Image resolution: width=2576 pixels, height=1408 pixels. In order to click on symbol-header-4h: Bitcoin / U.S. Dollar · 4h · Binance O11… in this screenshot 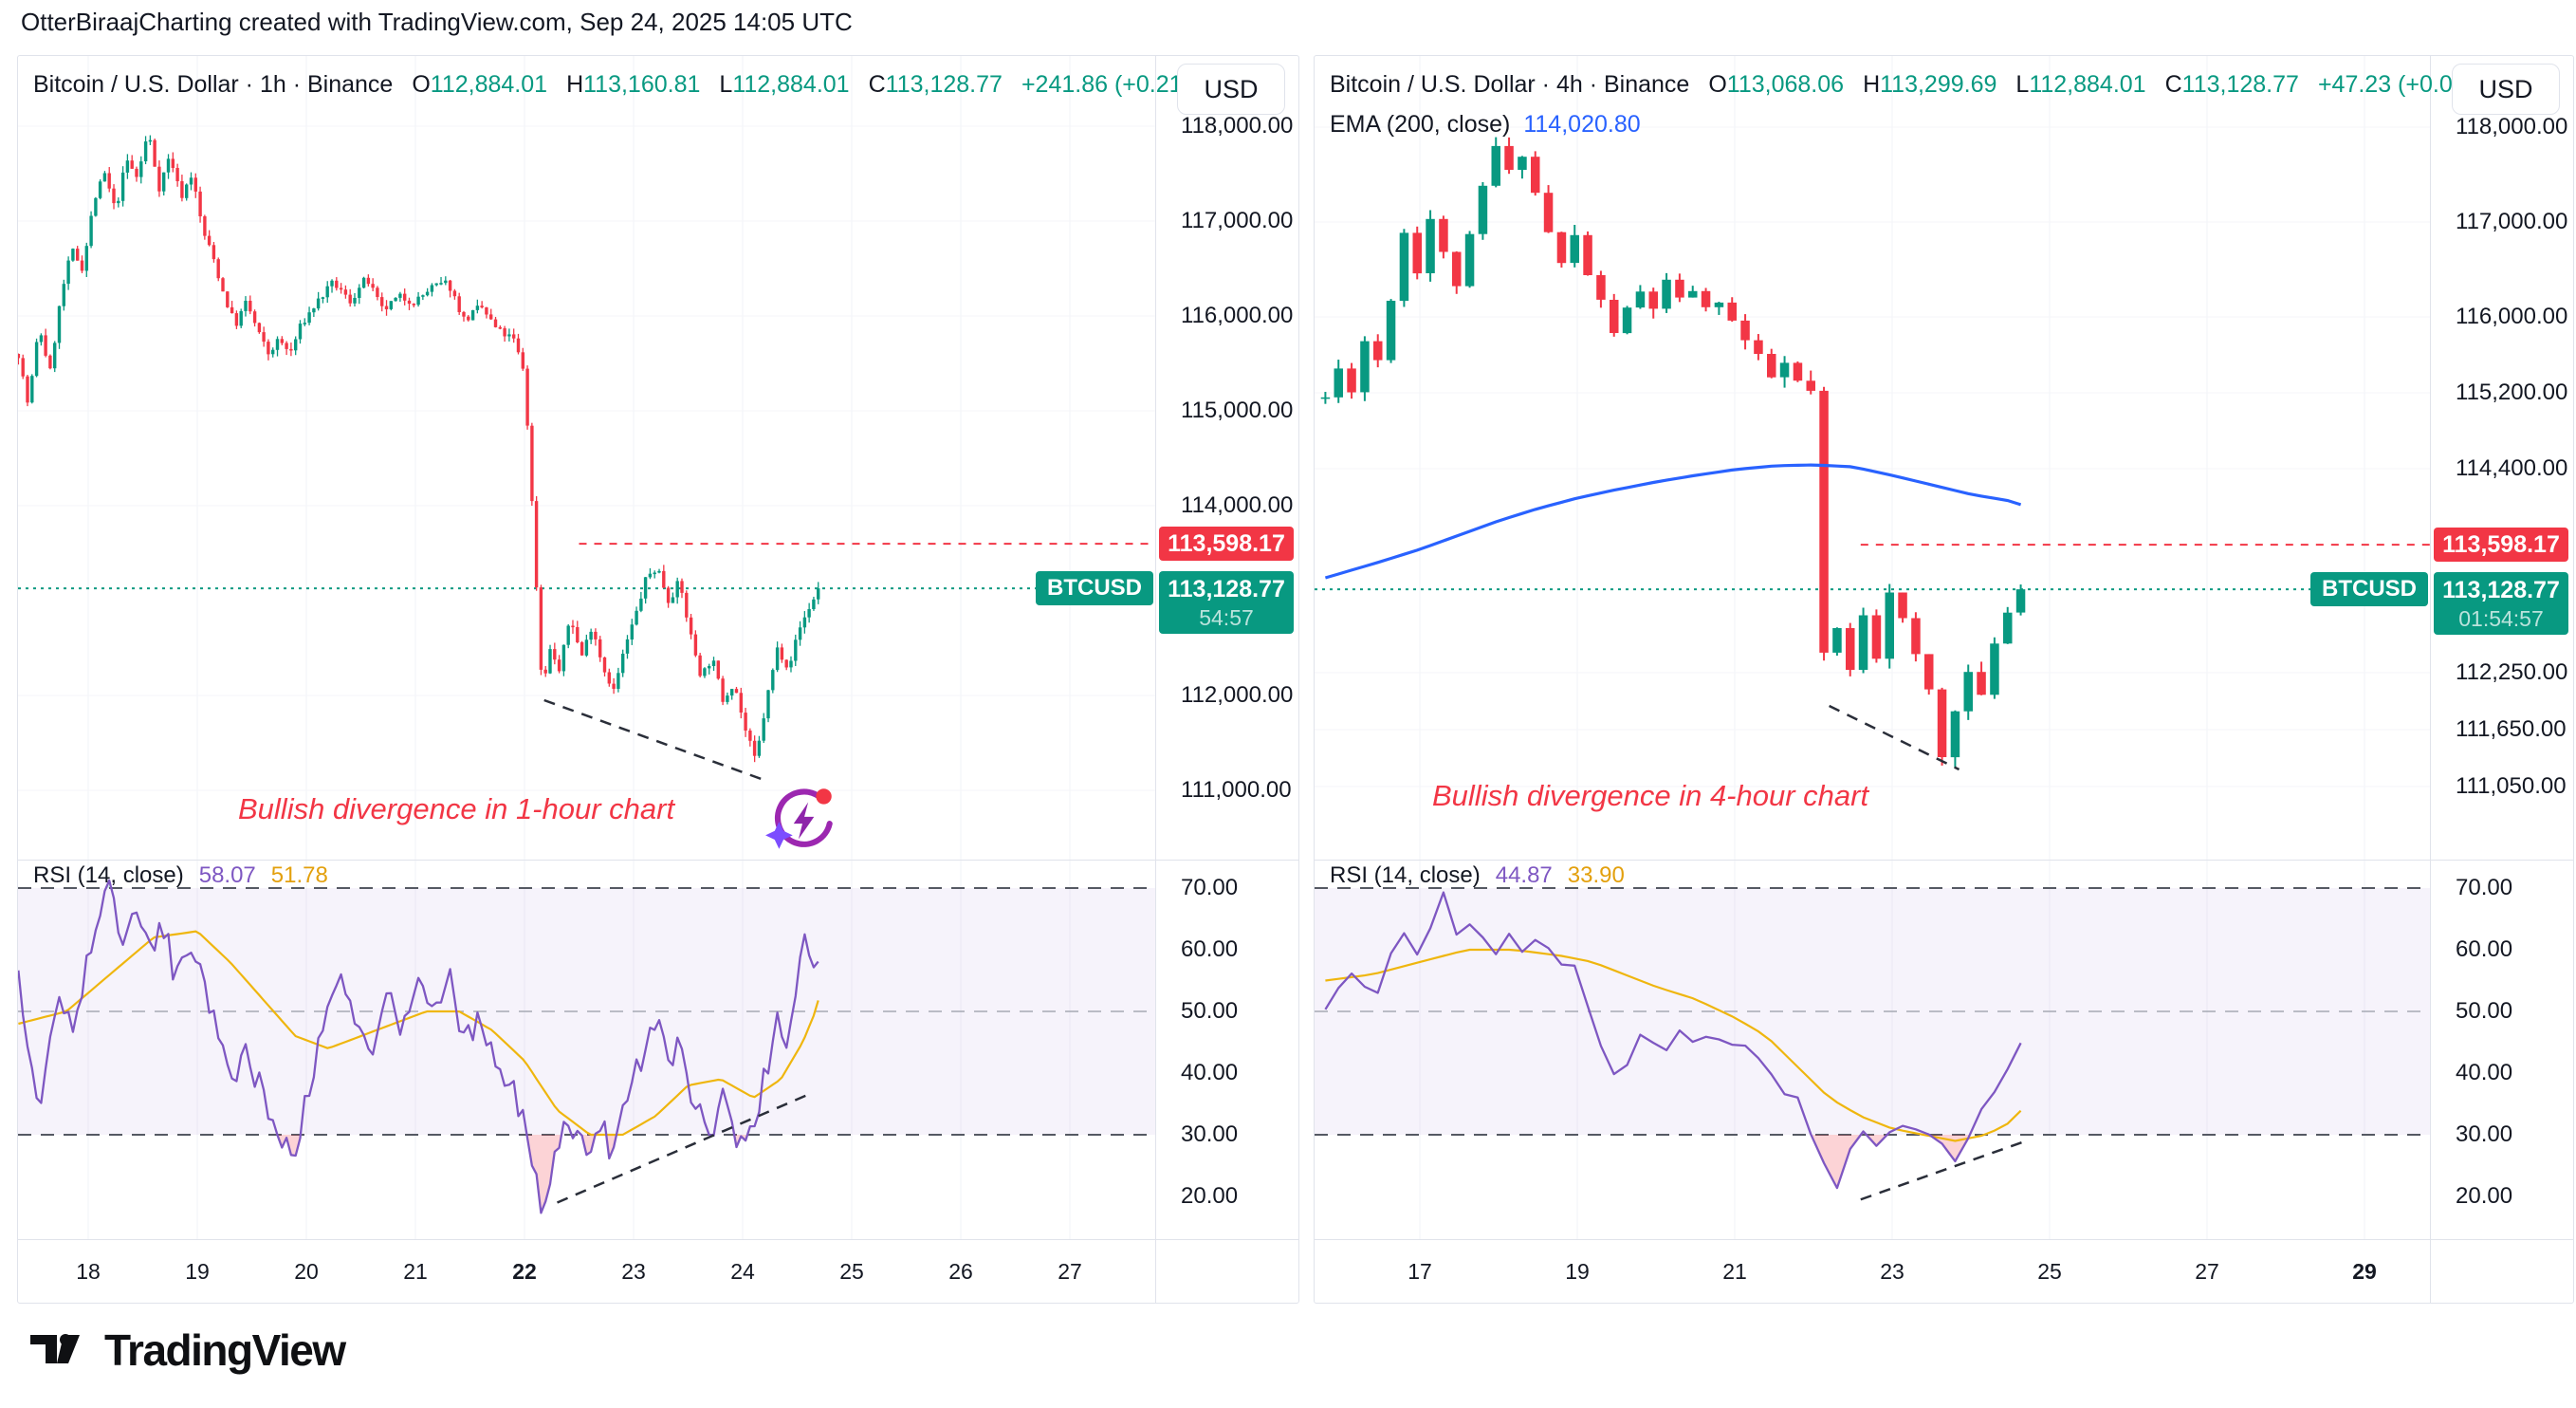, I will do `click(1912, 87)`.